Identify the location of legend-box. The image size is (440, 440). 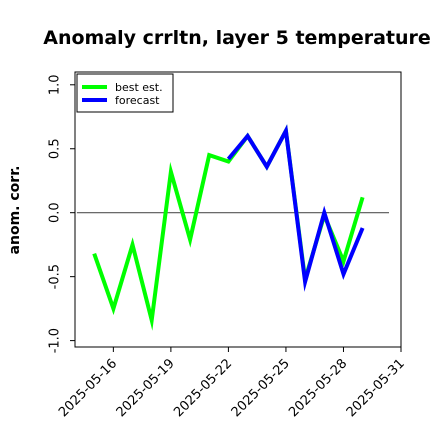
(125, 93).